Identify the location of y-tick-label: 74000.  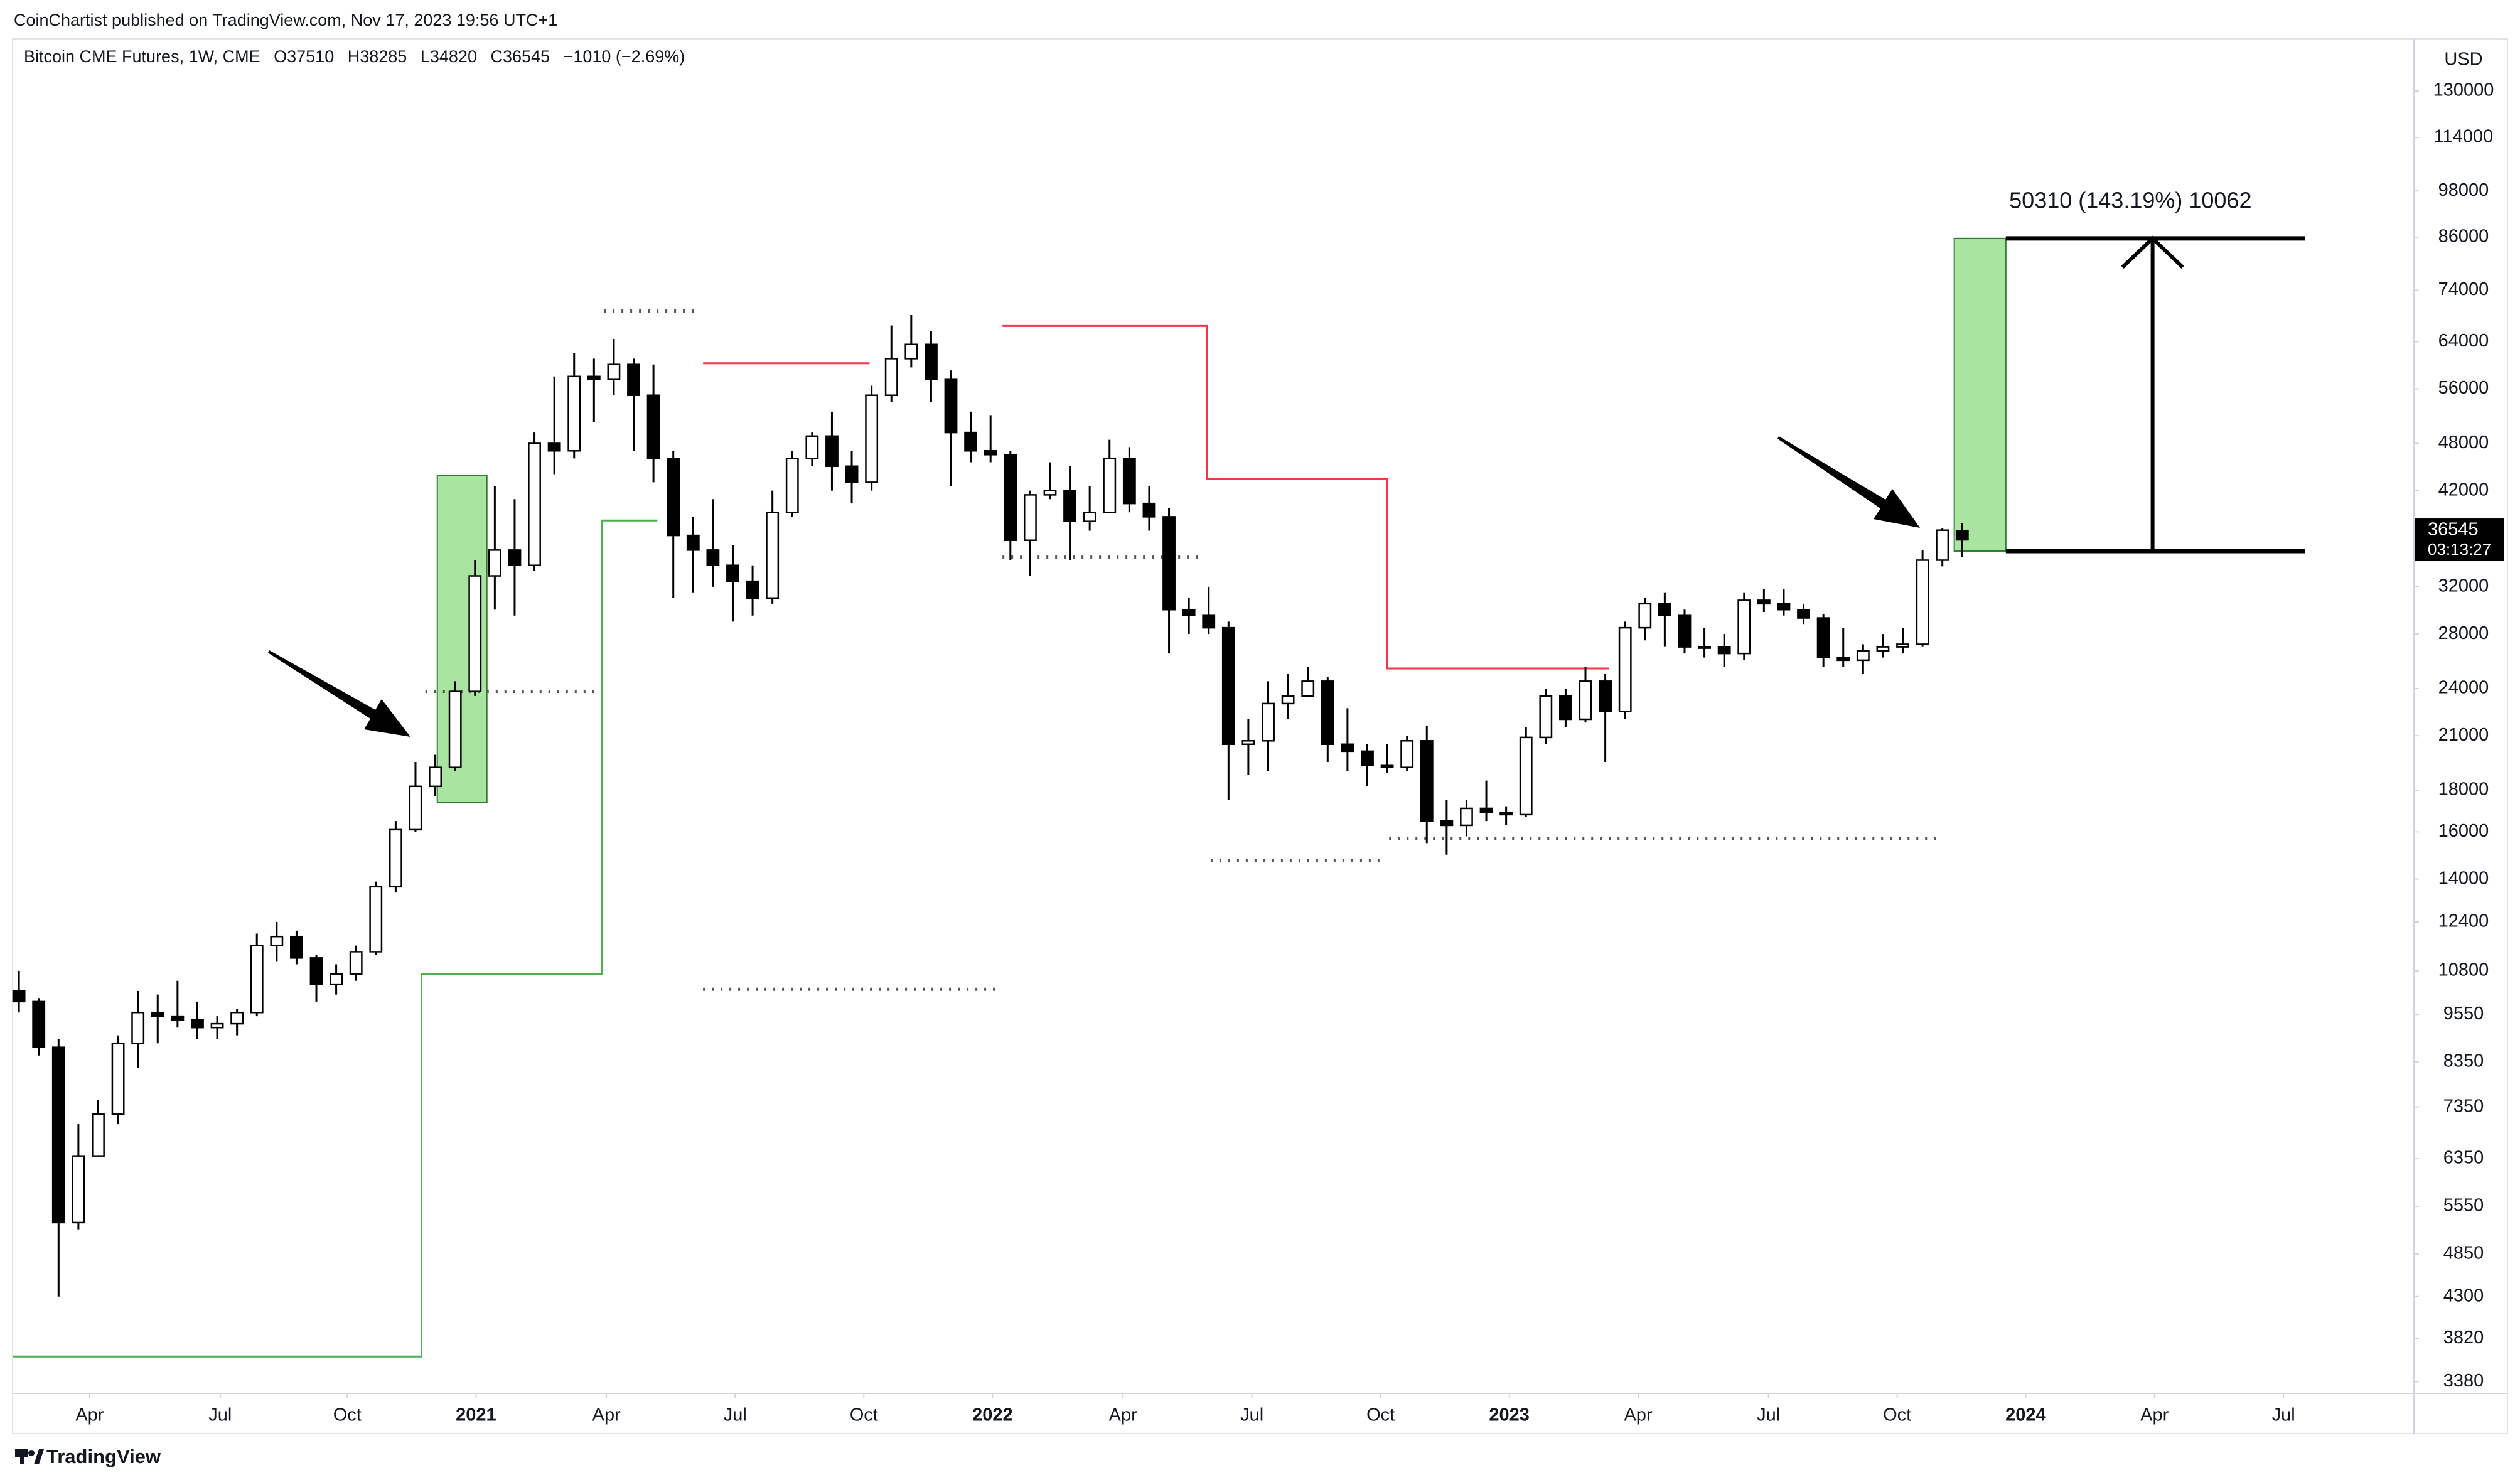
(2463, 289).